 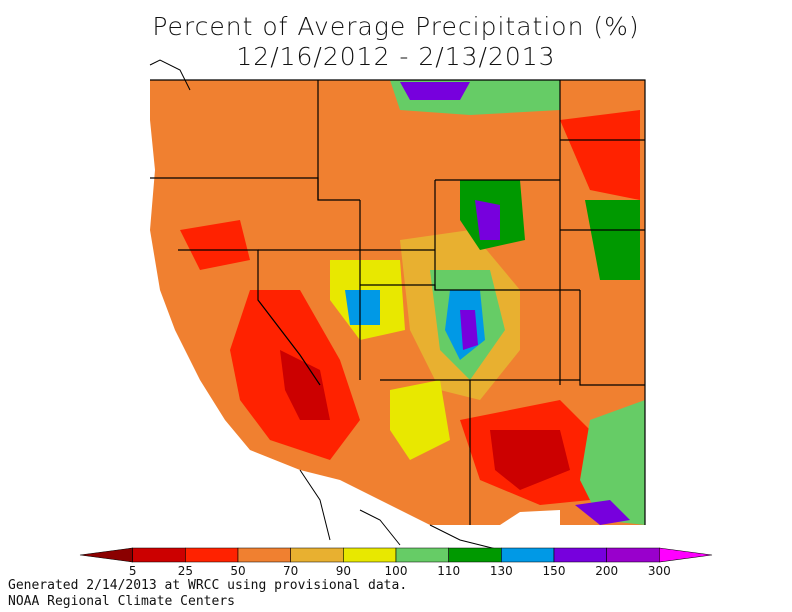 I want to click on region-purple-mt, so click(x=435, y=91).